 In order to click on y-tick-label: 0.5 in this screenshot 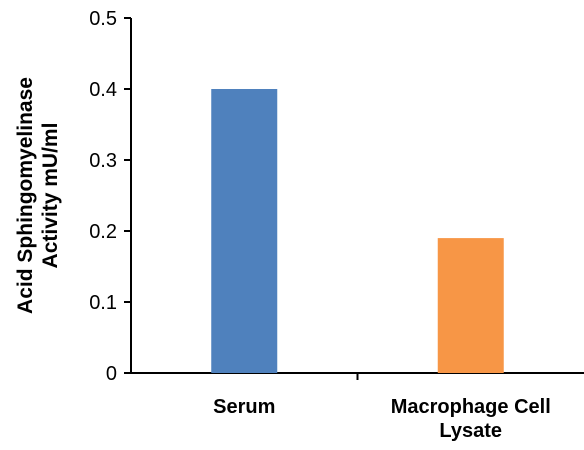, I will do `click(103, 19)`.